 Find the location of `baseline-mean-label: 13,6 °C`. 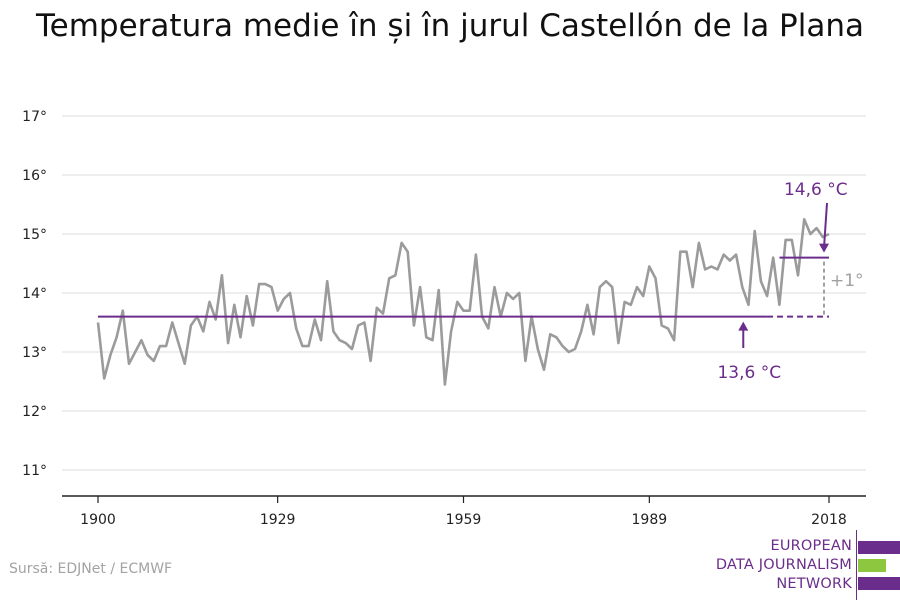

baseline-mean-label: 13,6 °C is located at coordinates (749, 373).